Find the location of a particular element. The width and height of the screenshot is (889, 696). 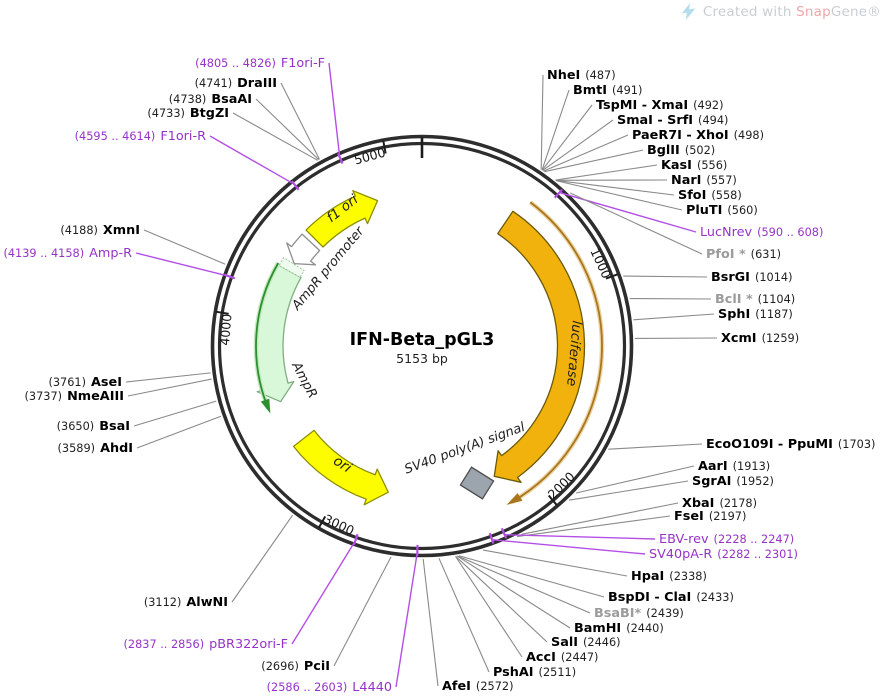

site-label-KasI: KasI (556) is located at coordinates (694, 165).